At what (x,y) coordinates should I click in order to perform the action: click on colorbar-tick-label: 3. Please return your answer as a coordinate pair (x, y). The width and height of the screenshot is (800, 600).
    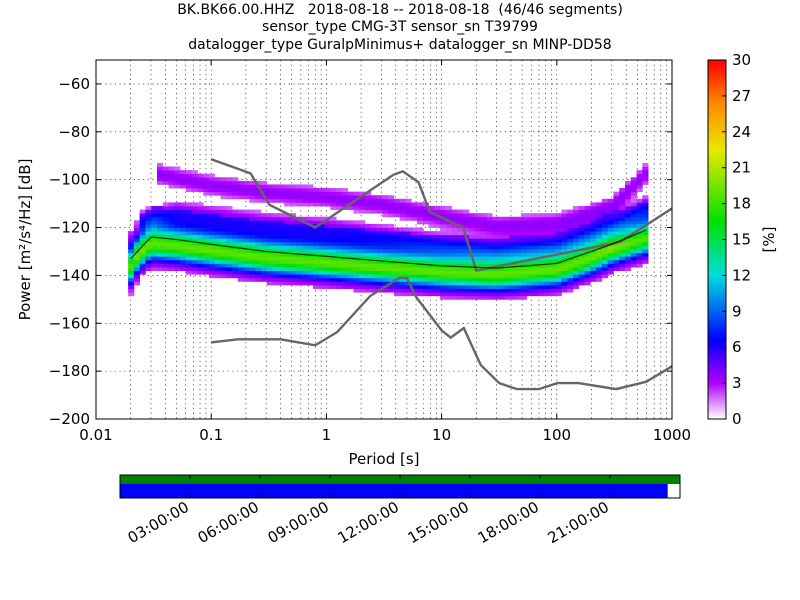
    Looking at the image, I should click on (737, 383).